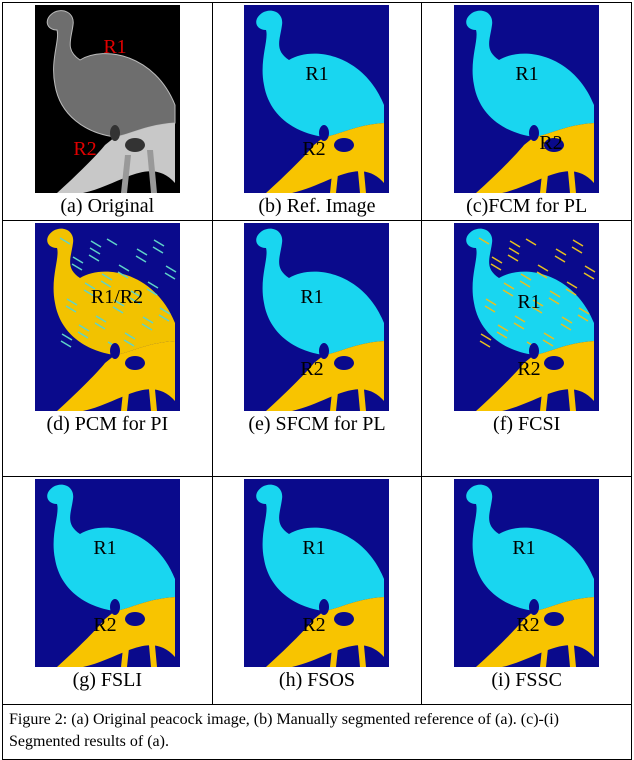 The width and height of the screenshot is (634, 760). I want to click on panel-cell: R1 R2 (f) FCSI, so click(526, 348).